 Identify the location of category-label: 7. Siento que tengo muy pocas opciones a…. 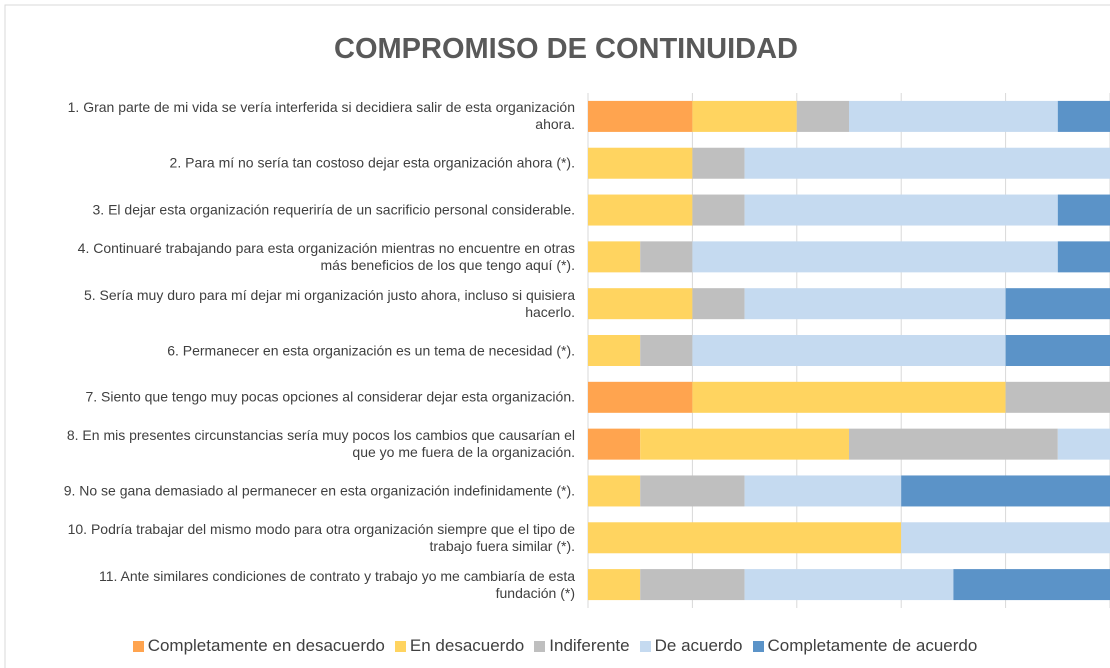
(330, 396).